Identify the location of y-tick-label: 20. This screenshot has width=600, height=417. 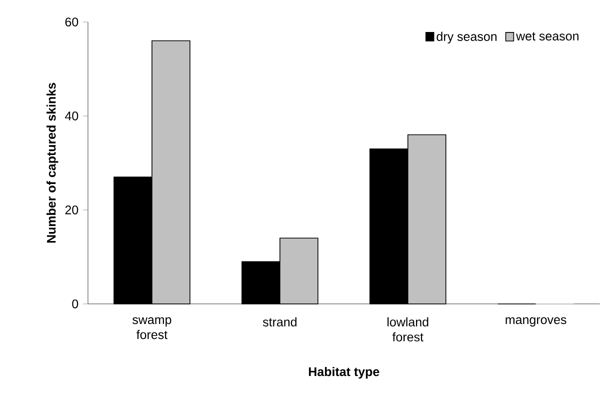
(71, 210).